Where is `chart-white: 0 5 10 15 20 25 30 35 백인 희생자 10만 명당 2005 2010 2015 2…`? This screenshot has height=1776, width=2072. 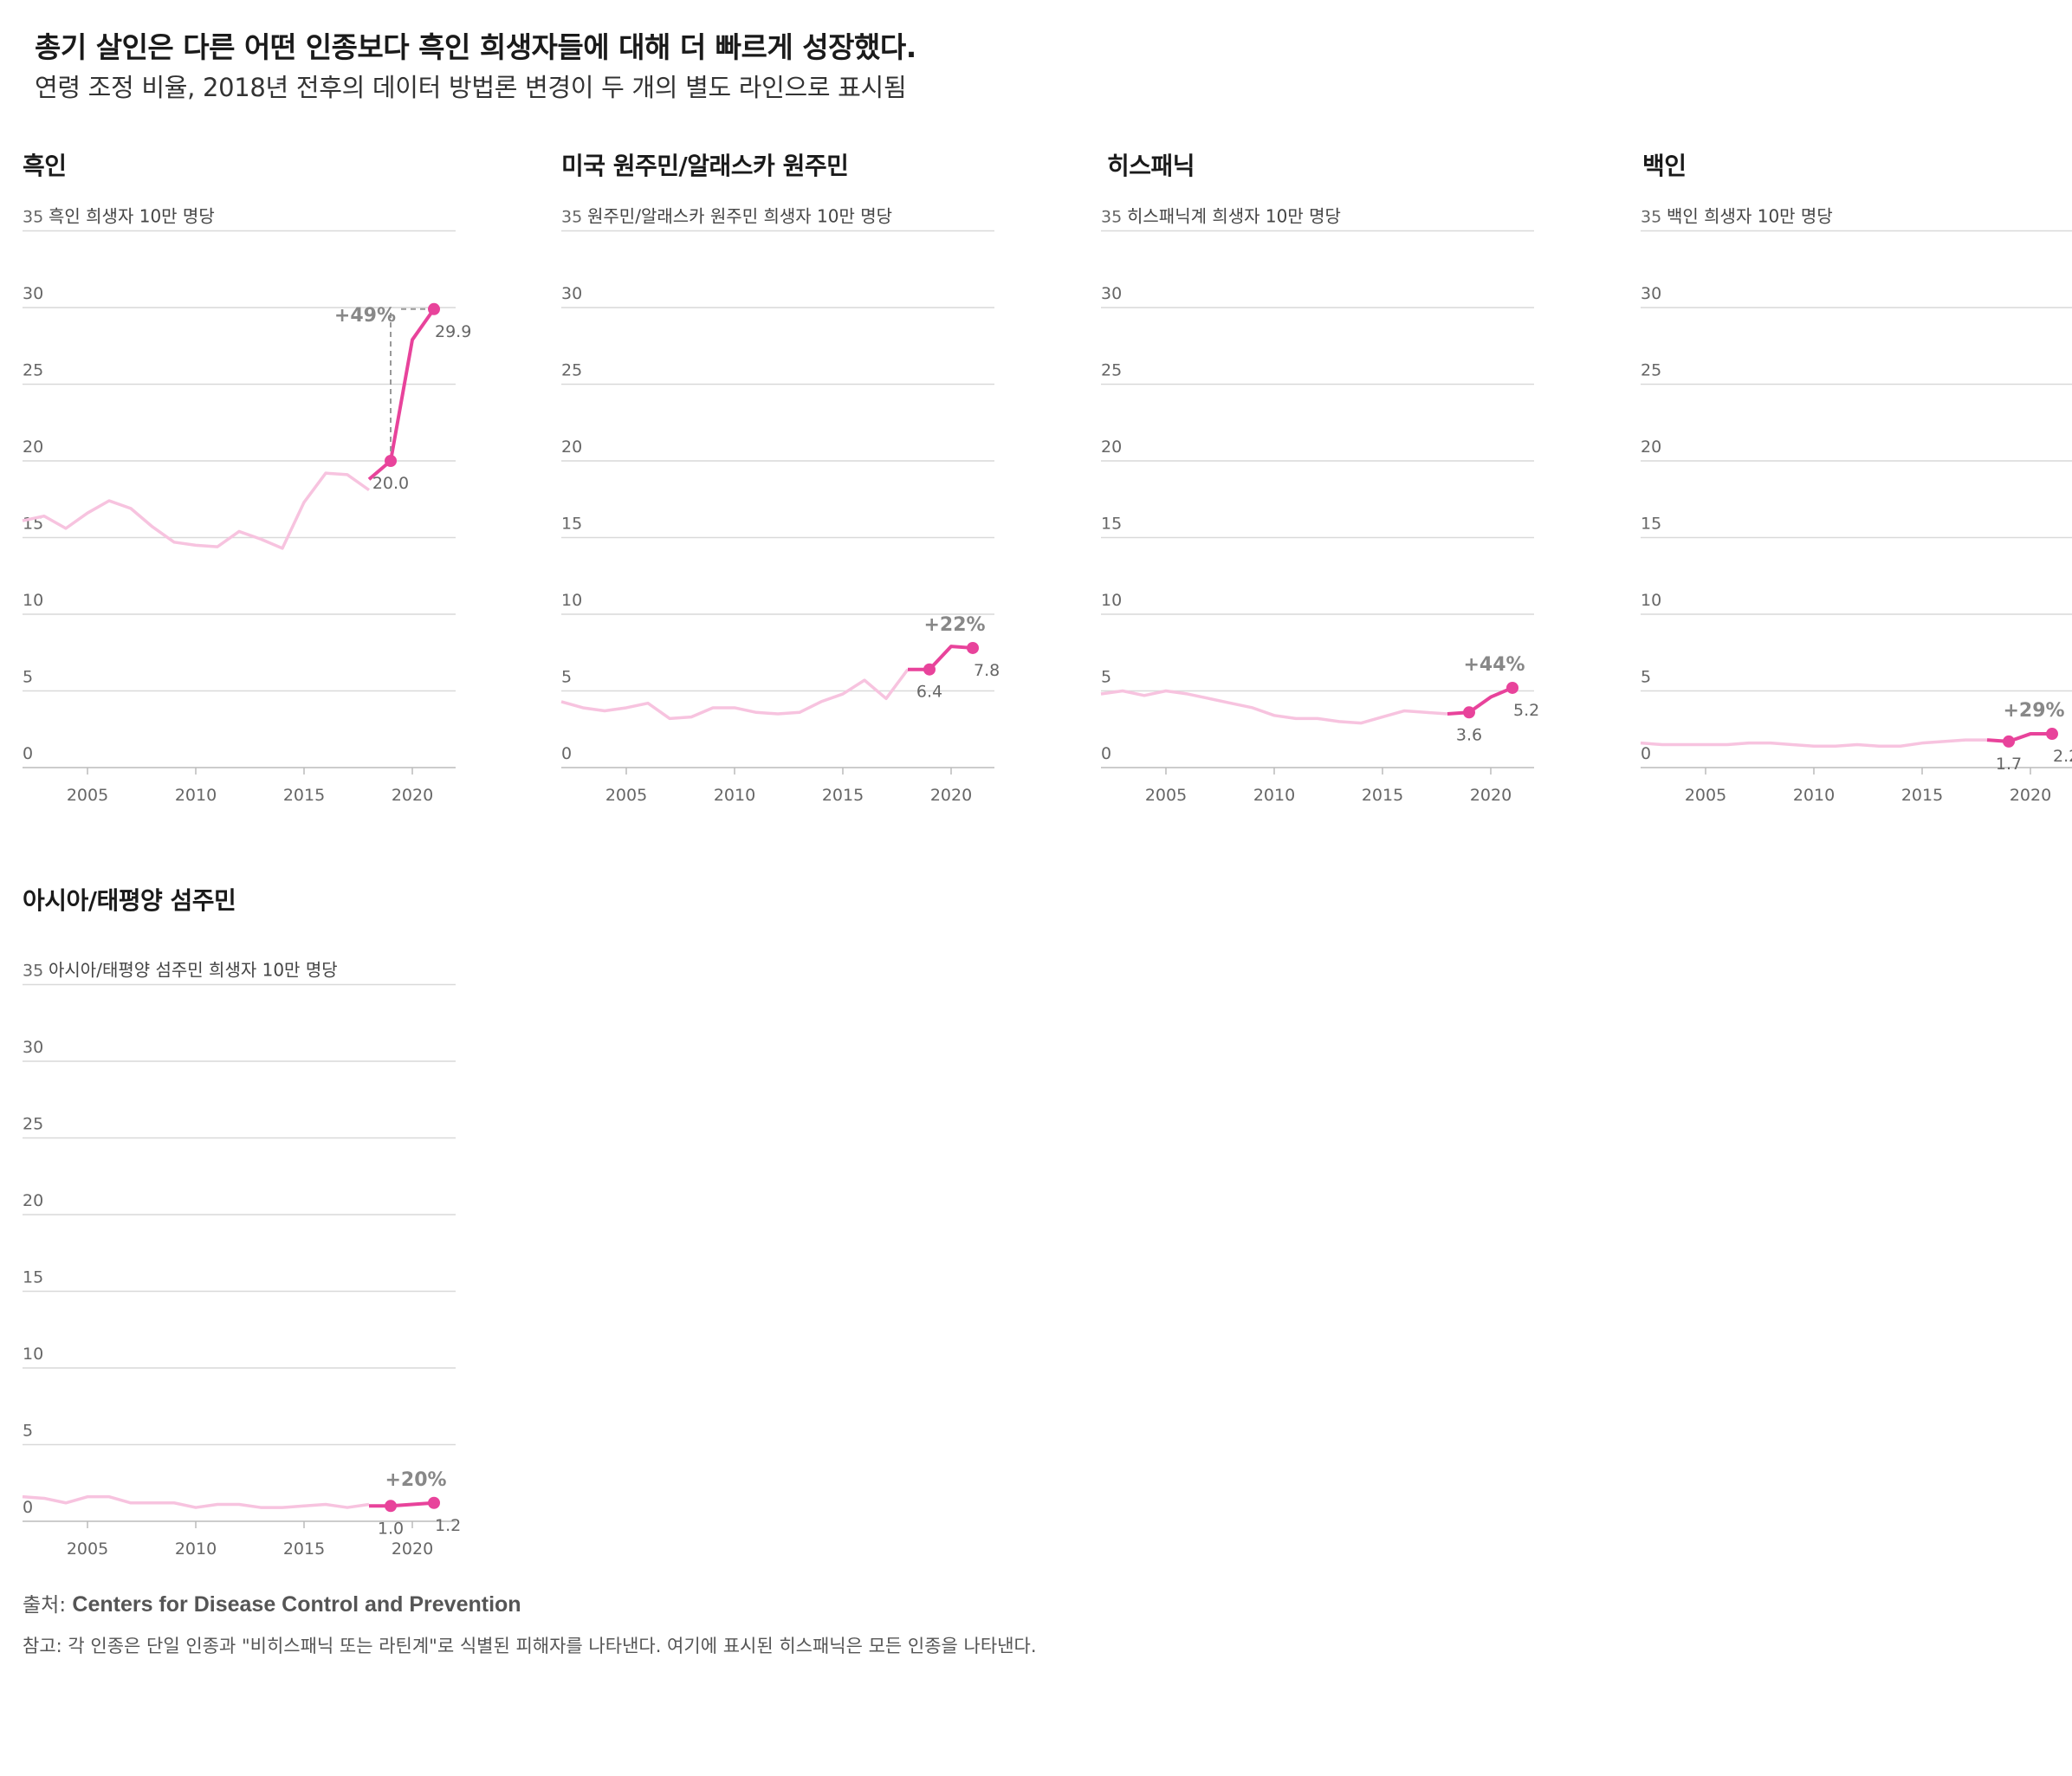 chart-white: 0 5 10 15 20 25 30 35 백인 희생자 10만 명당 2005 2010 2015 2… is located at coordinates (1856, 506).